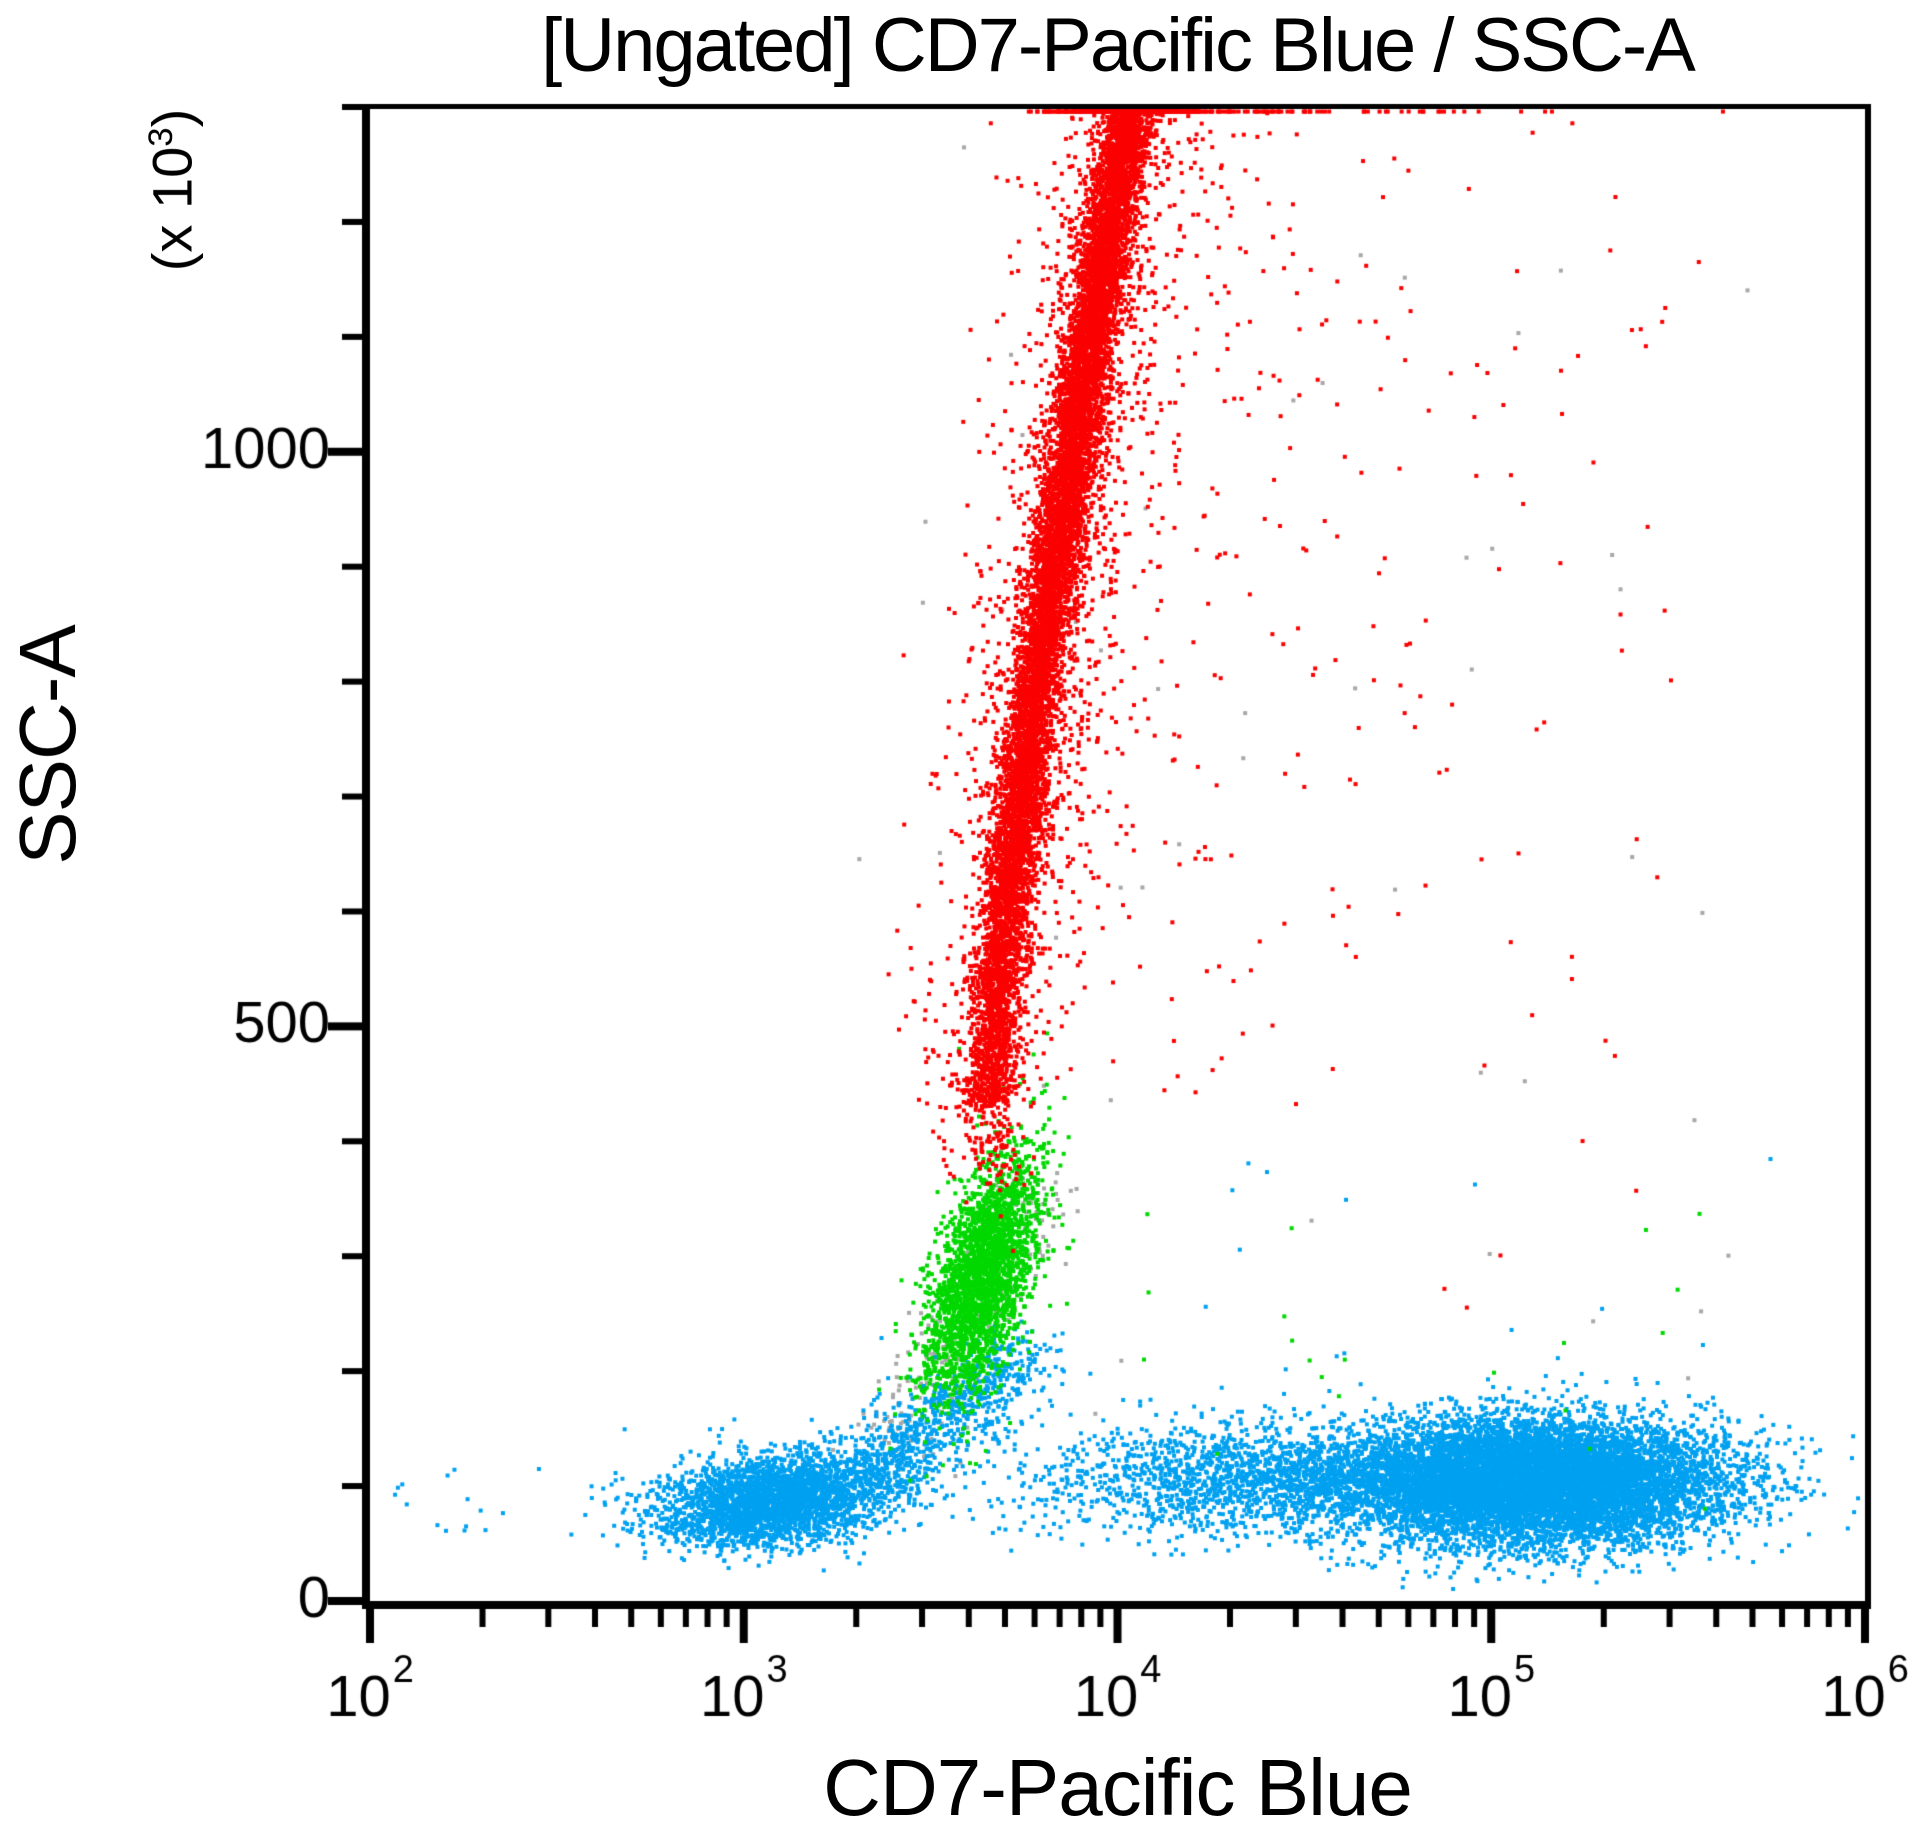 This screenshot has width=1925, height=1844. What do you see at coordinates (47, 745) in the screenshot?
I see `y-axis-label: SSC-A` at bounding box center [47, 745].